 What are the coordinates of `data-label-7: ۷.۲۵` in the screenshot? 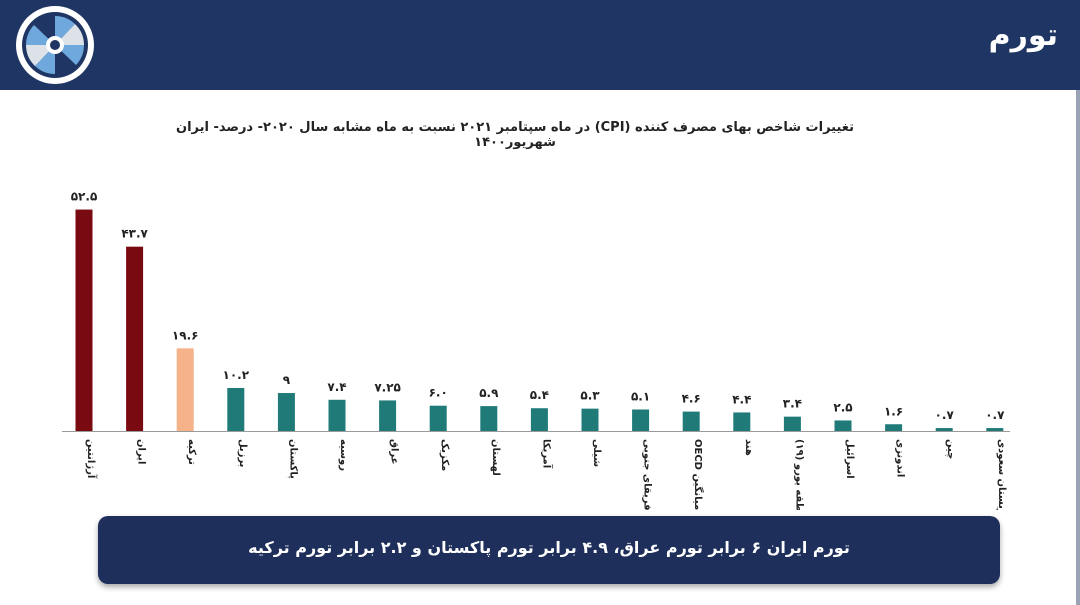 It's located at (387, 387).